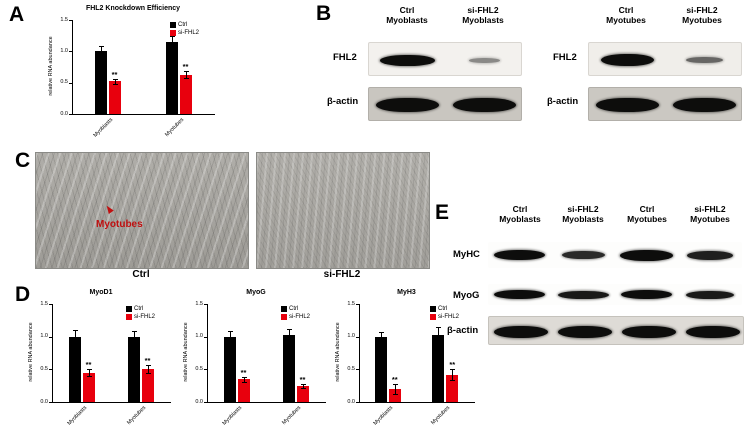  I want to click on lane-header-ctrl-myoblasts: Ctrl Myoblasts, so click(407, 15).